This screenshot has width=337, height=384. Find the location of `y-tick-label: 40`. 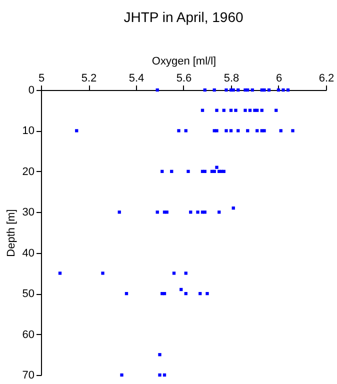

y-tick-label: 40 is located at coordinates (28, 253).